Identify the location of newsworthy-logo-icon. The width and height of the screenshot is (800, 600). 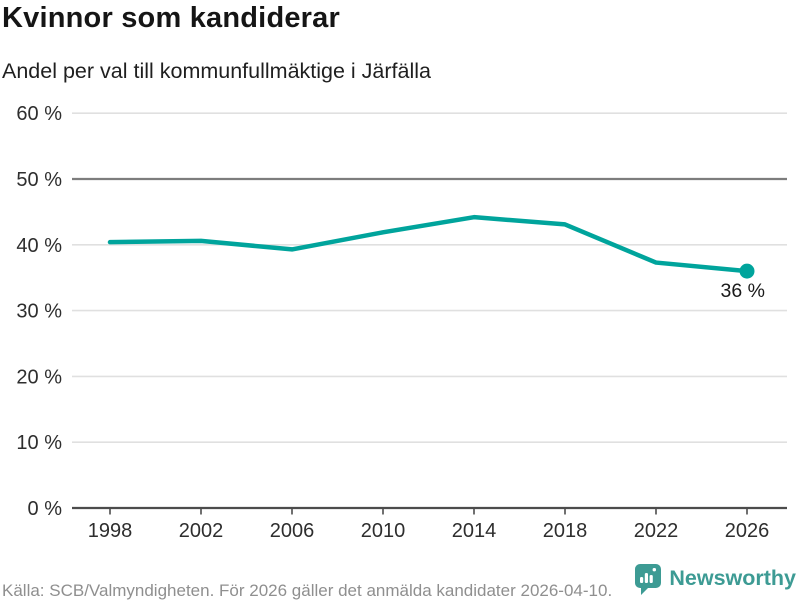
(648, 579).